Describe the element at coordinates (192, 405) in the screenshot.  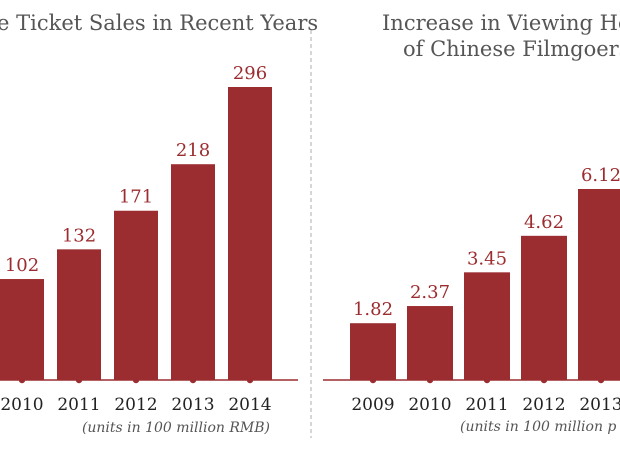
I see `left-tick-label-2013: 2013` at that location.